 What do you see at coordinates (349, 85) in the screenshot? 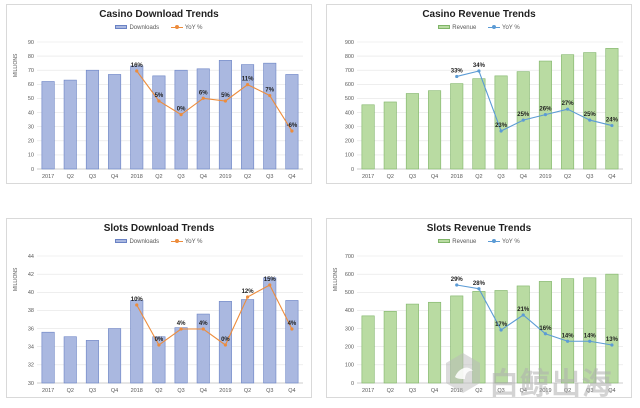
I see `y-tick-label: 600` at bounding box center [349, 85].